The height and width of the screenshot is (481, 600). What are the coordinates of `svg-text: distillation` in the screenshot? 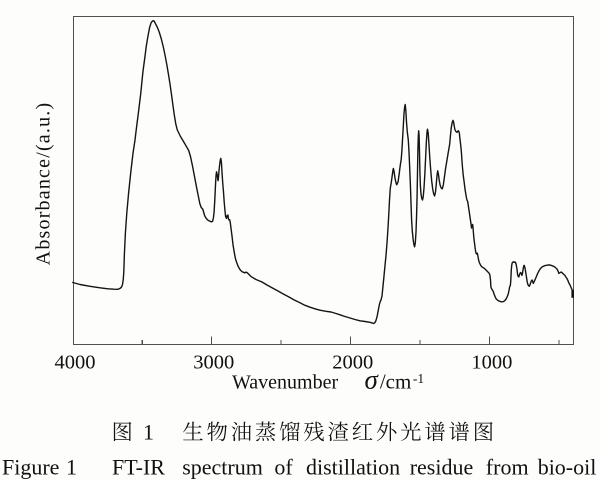 It's located at (353, 466).